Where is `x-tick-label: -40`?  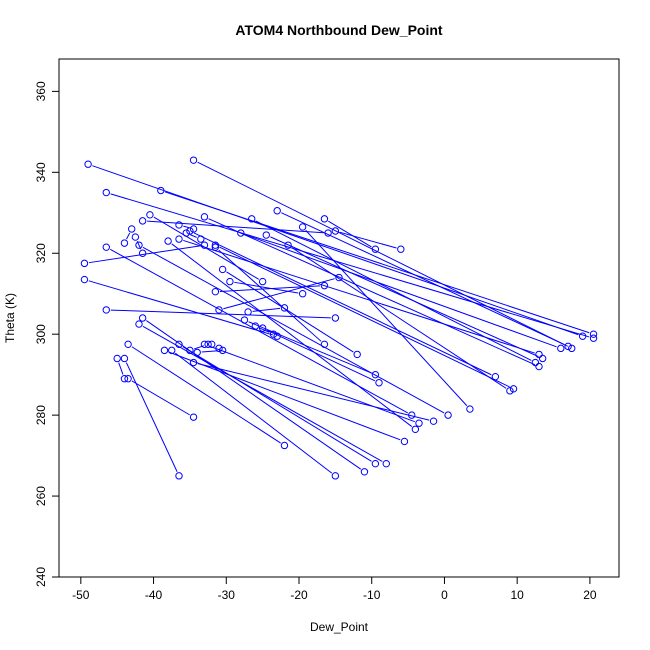
x-tick-label: -40 is located at coordinates (154, 595).